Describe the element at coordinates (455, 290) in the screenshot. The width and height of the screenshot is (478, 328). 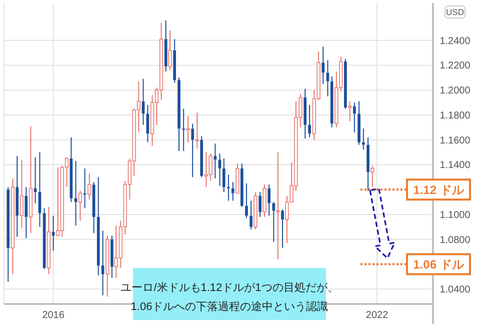
I see `y-tick-label: 1.0400` at that location.